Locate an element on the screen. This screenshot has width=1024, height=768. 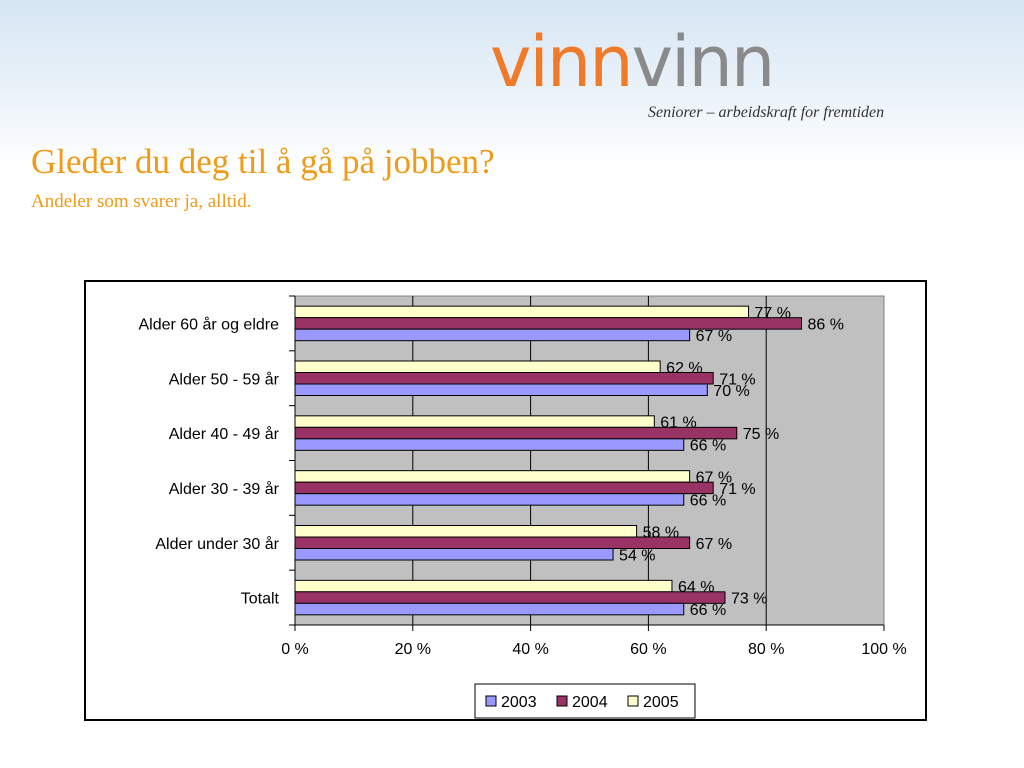
page-subtitle: Andeler som svarer ja, alltid. is located at coordinates (141, 201).